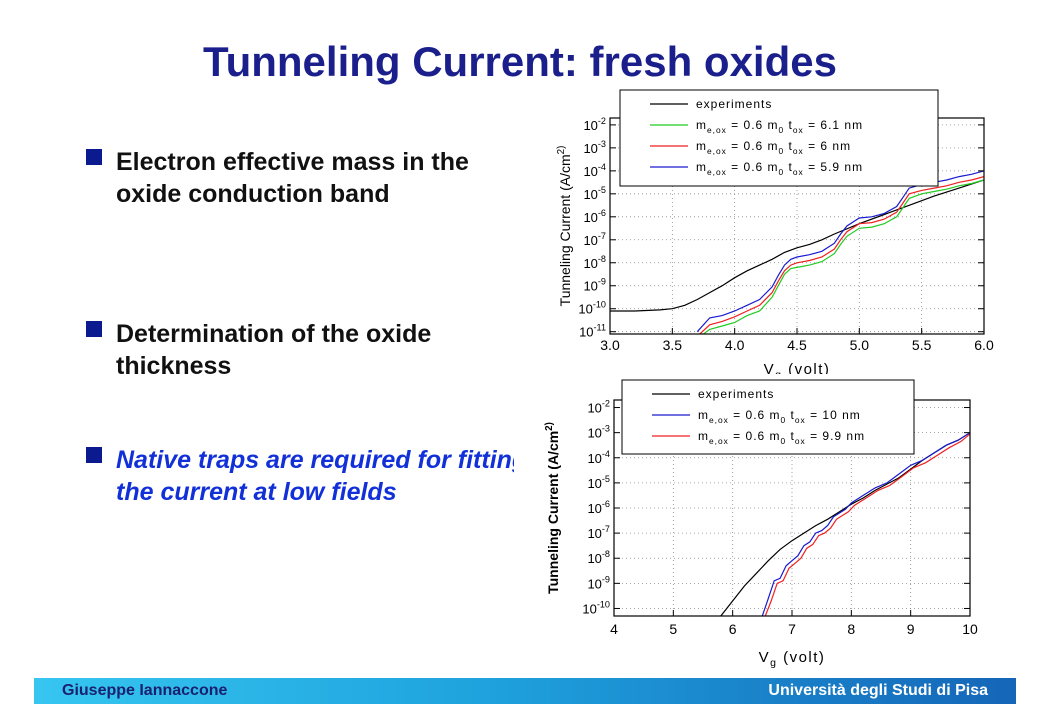  I want to click on x-tick-label: 8, so click(851, 629).